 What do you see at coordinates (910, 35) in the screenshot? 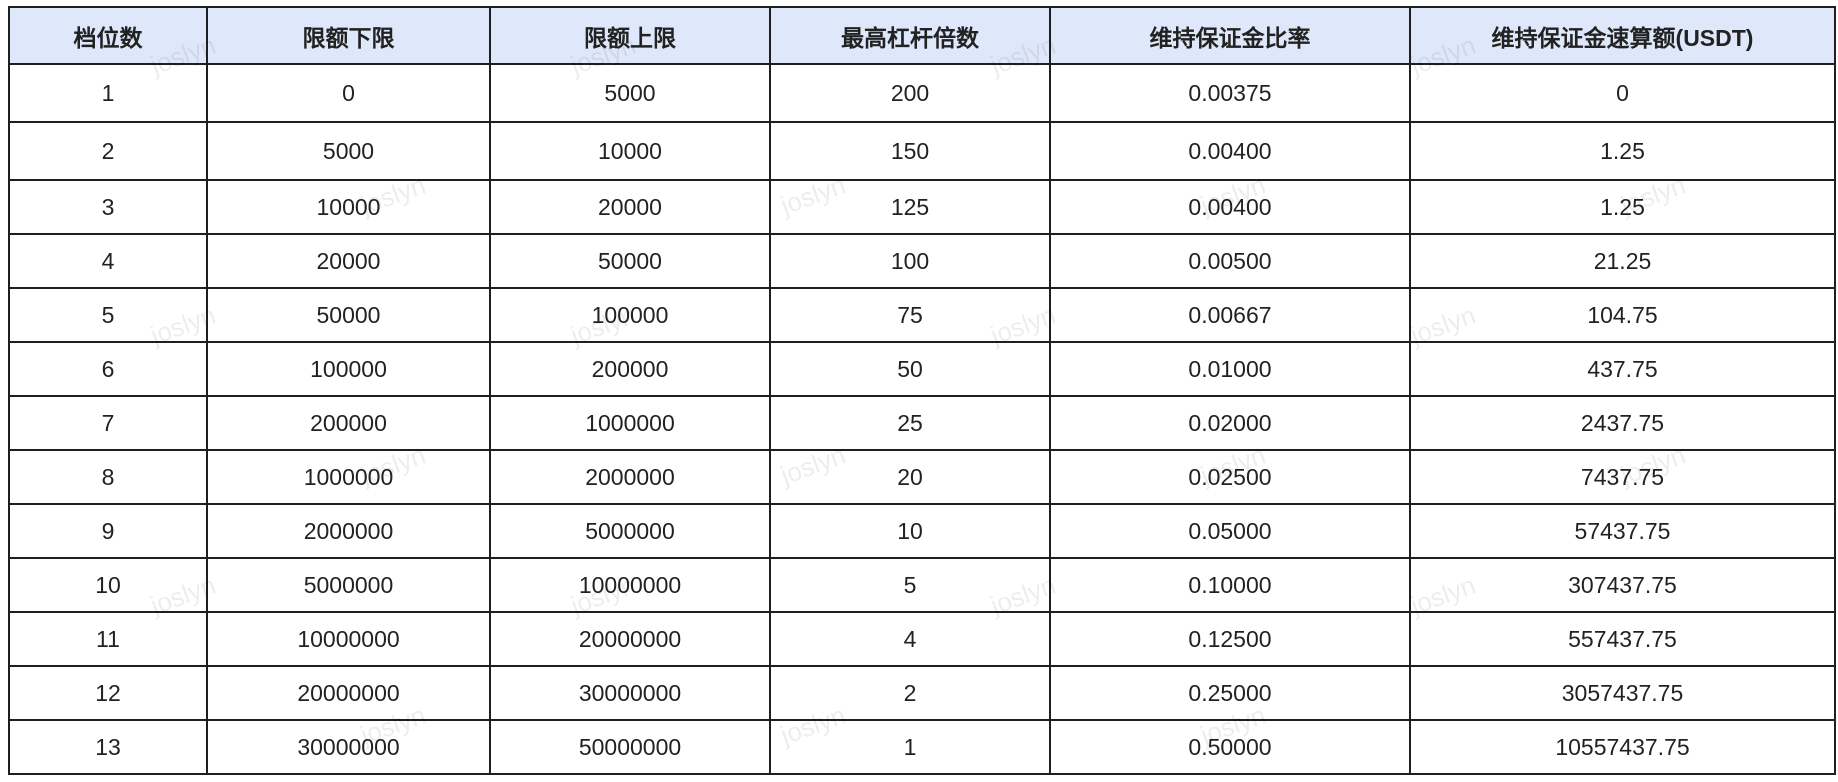
I see `header-max-leverage: 最高杠杆倍数` at bounding box center [910, 35].